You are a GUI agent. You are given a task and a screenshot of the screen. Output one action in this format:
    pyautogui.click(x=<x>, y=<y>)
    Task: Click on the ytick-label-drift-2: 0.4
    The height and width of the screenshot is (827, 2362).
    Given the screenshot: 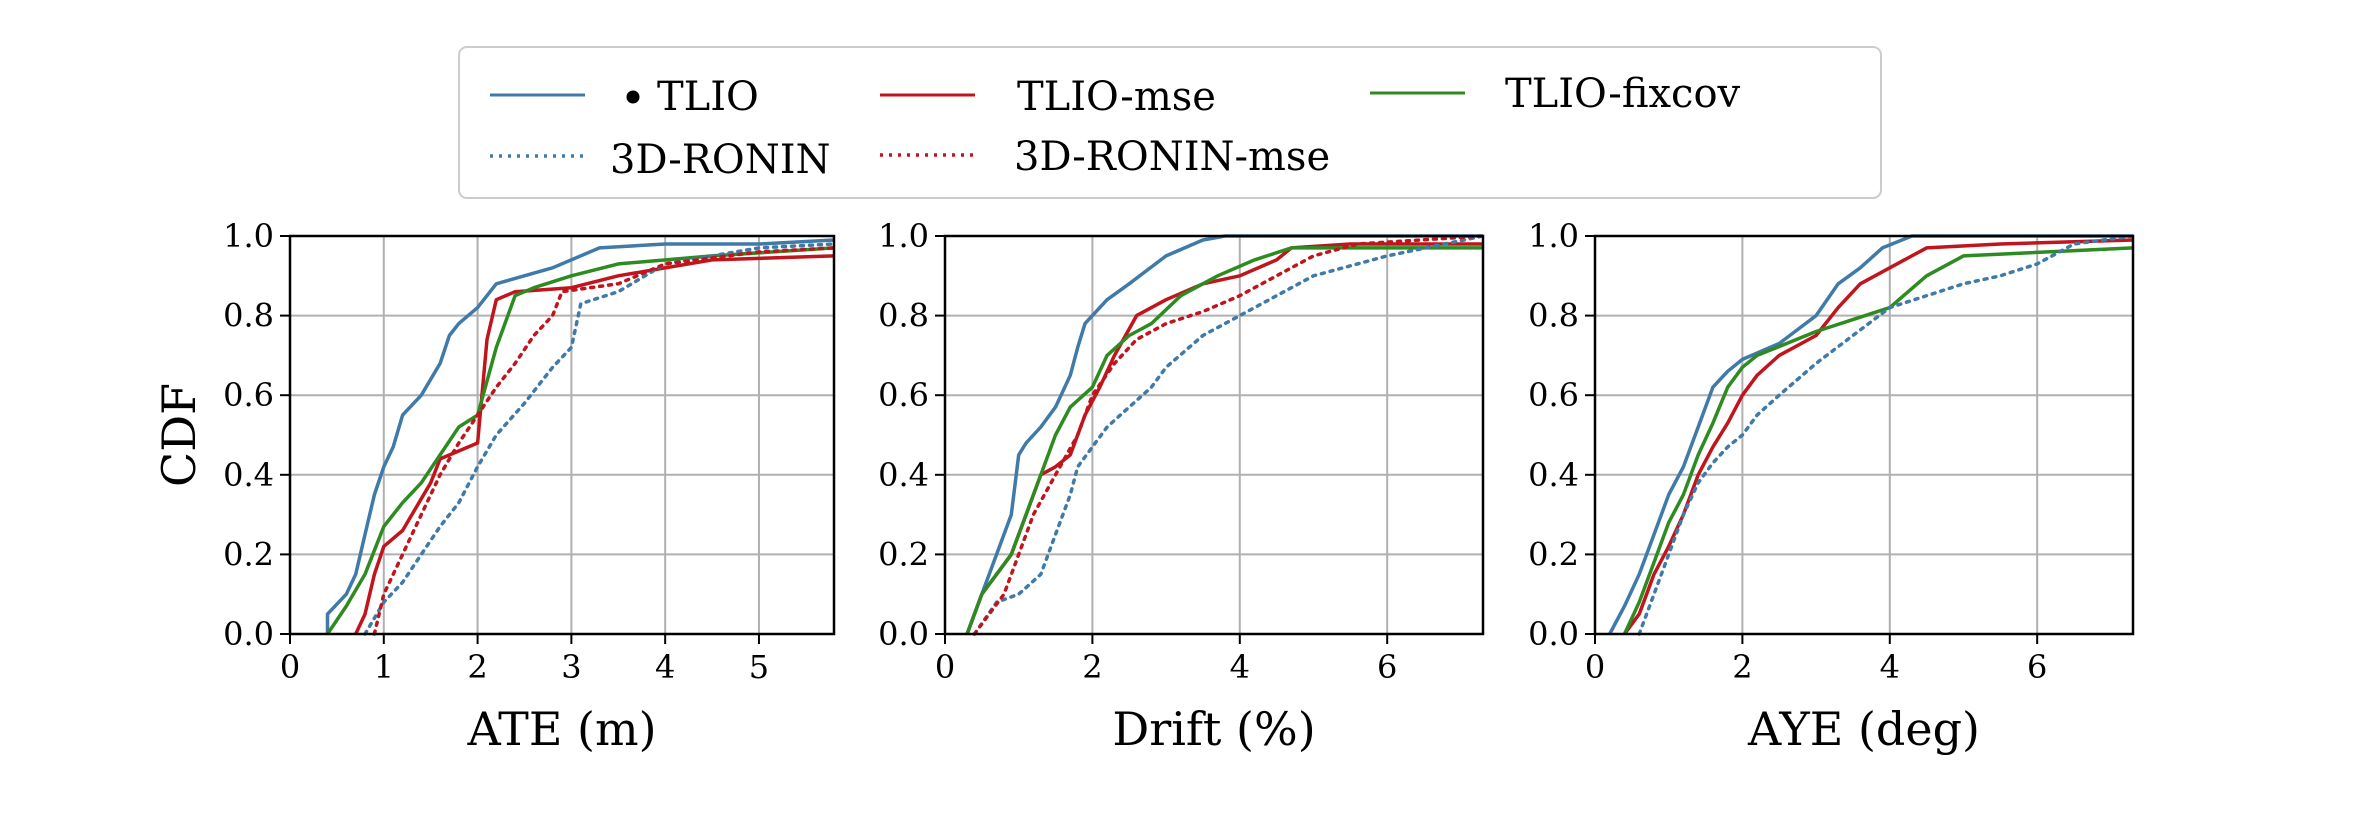 What is the action you would take?
    pyautogui.click(x=903, y=475)
    